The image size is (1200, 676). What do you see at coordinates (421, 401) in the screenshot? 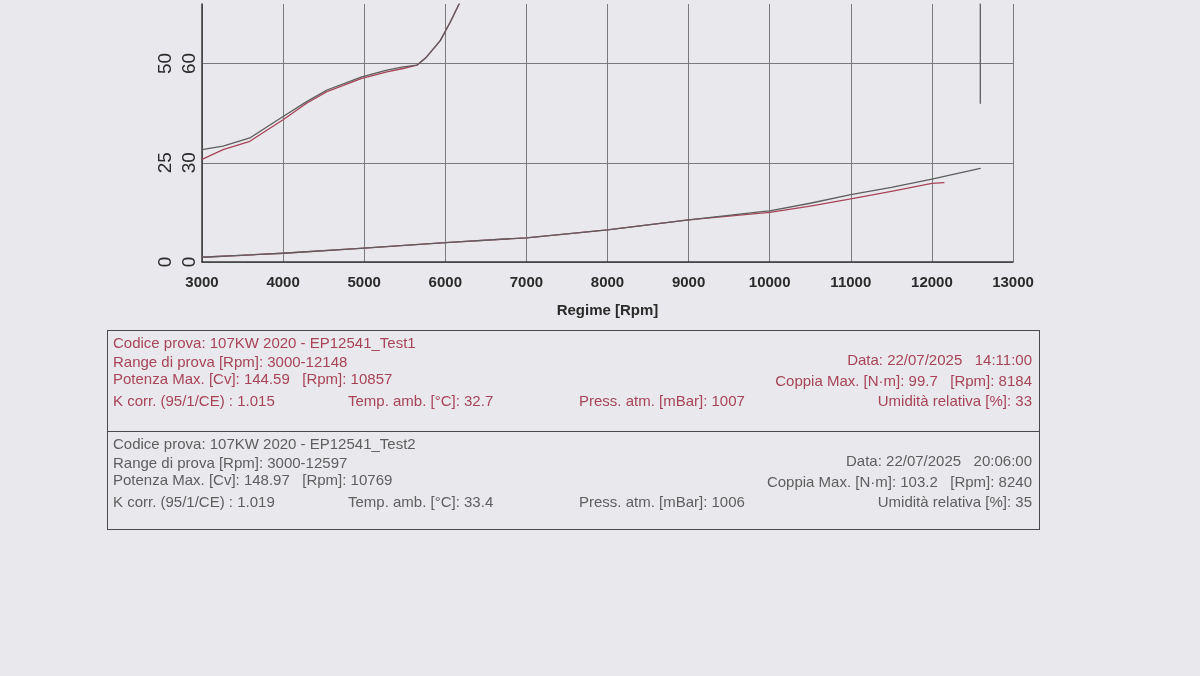
I see `text: Temp. amb. [°C]: 32.7` at bounding box center [421, 401].